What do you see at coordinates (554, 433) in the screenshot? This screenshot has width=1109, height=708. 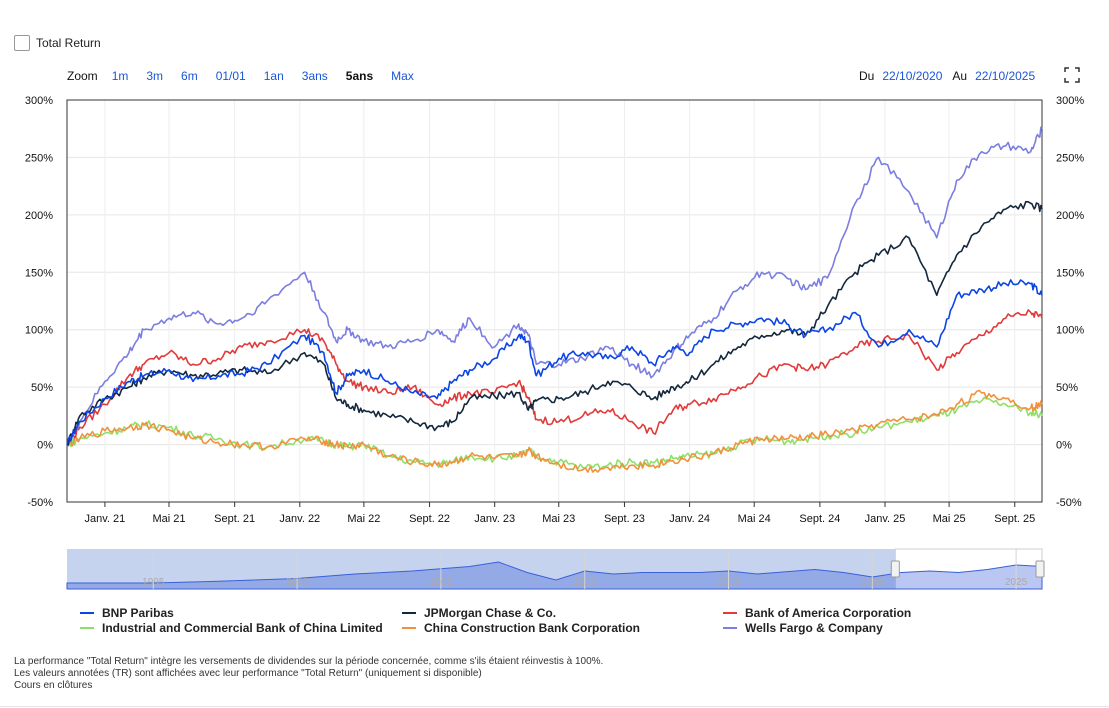 I see `series-line-industrial-and-commercial-bank-of-china-limited` at bounding box center [554, 433].